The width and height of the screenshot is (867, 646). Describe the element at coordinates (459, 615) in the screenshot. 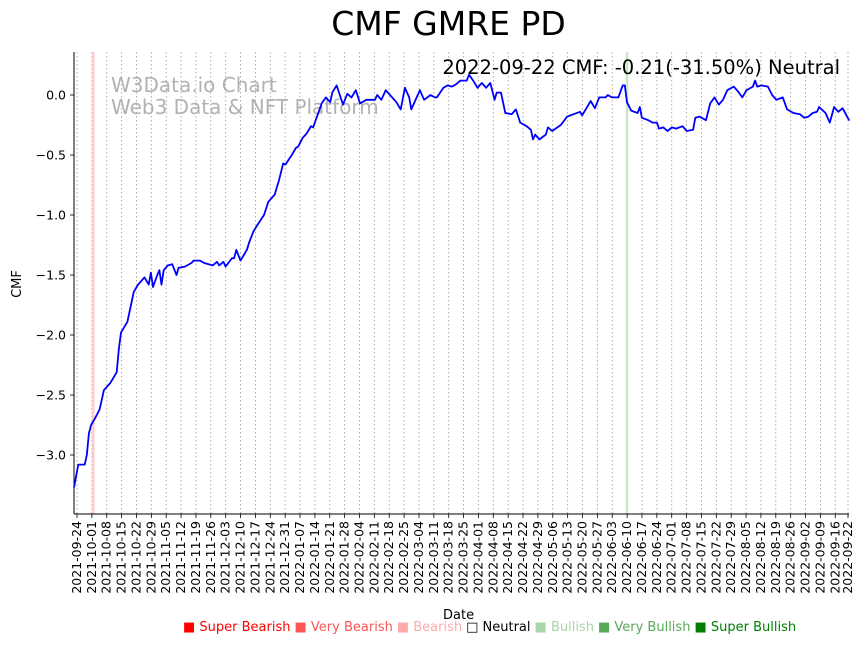

I see `x-axis-label: Date` at that location.